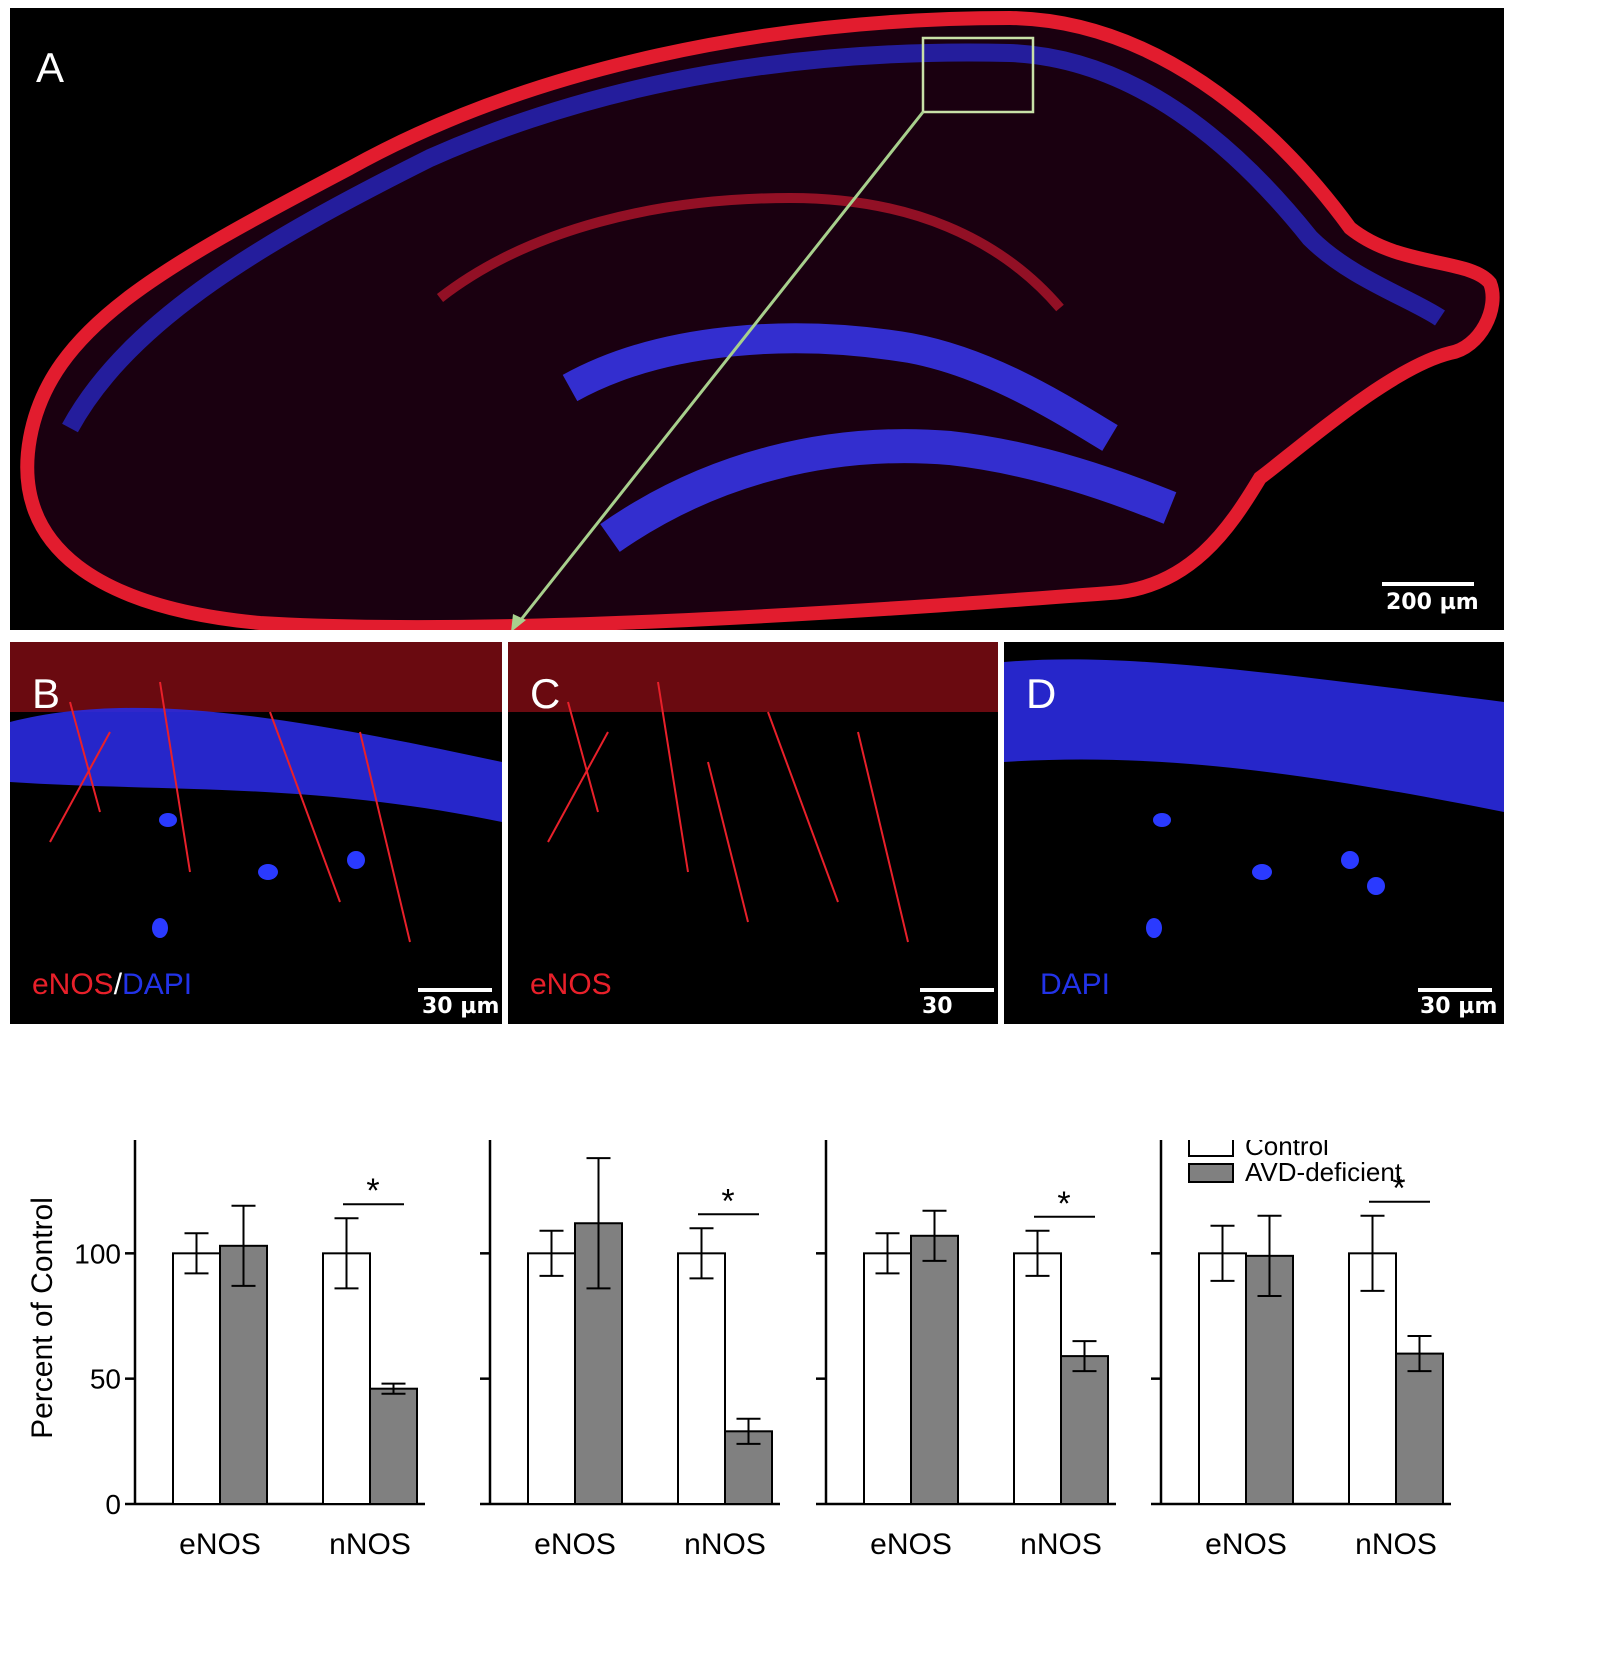 The width and height of the screenshot is (1613, 1676). Describe the element at coordinates (1432, 602) in the screenshot. I see `scale-text-a: 200 µm` at that location.